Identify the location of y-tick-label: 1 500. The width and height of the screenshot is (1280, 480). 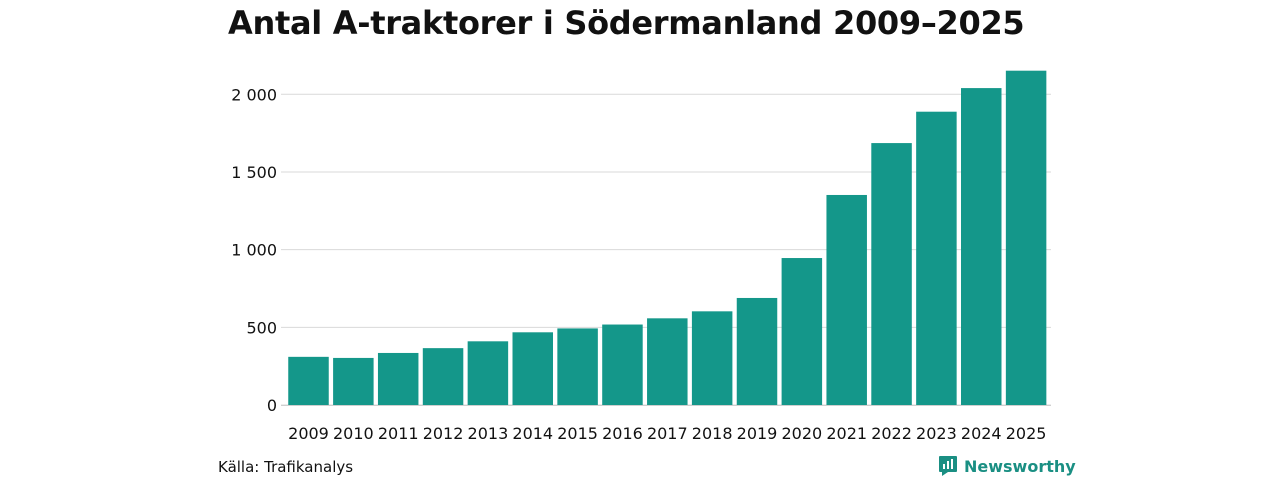
(254, 172).